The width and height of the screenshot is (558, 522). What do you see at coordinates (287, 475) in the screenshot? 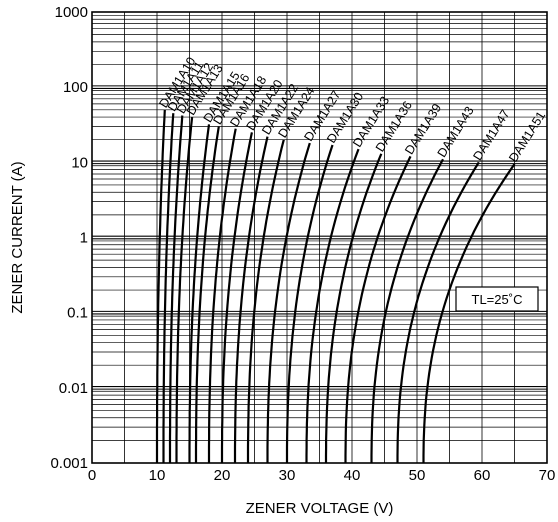
I see `x-tick-label: 30` at bounding box center [287, 475].